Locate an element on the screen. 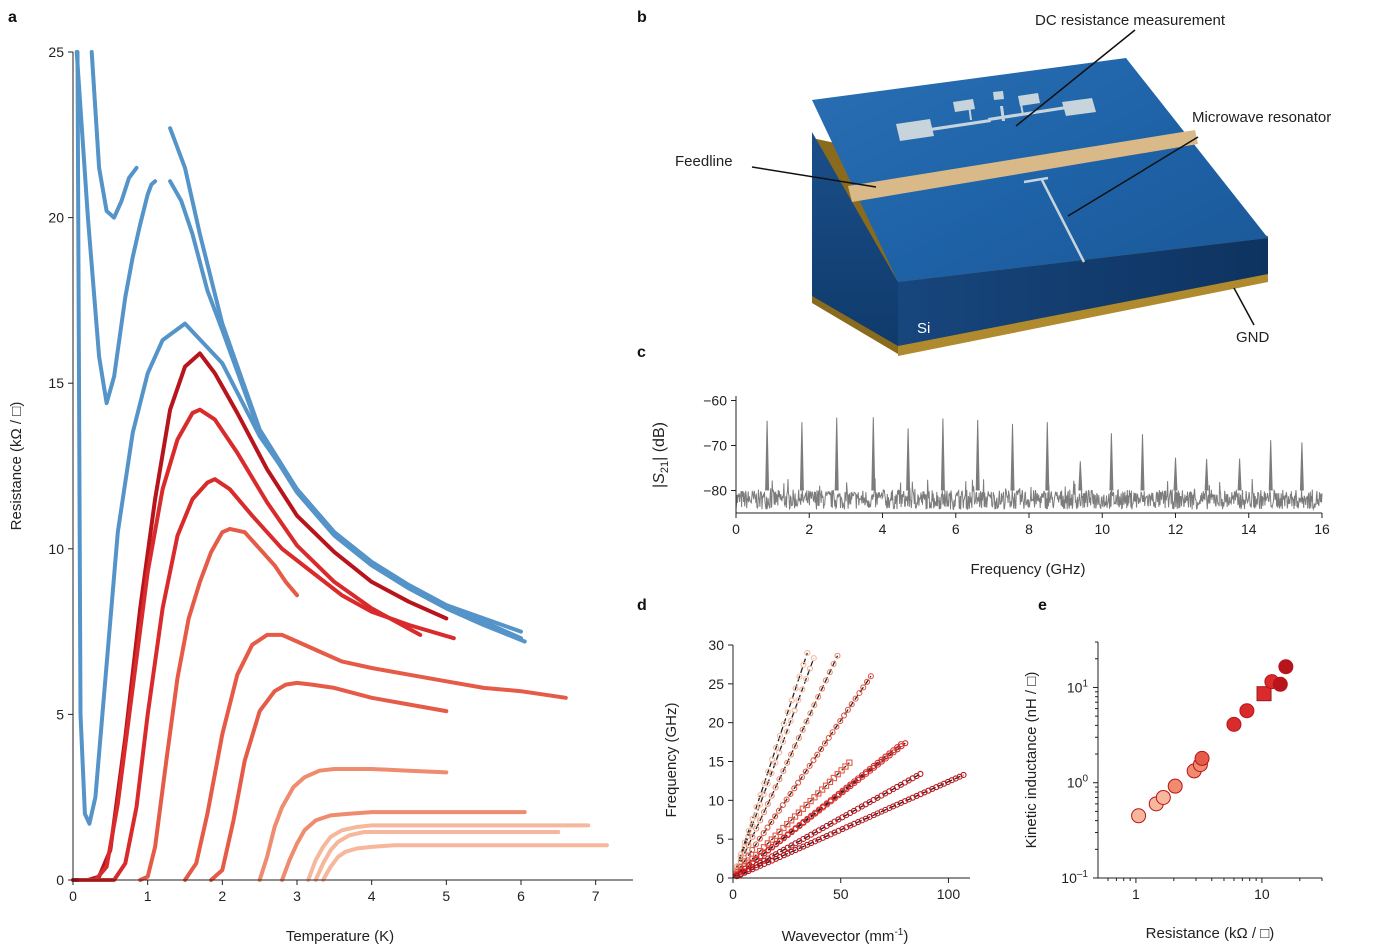 Image resolution: width=1380 pixels, height=948 pixels. panel-e-y-tick-label: 10–1 is located at coordinates (1074, 877).